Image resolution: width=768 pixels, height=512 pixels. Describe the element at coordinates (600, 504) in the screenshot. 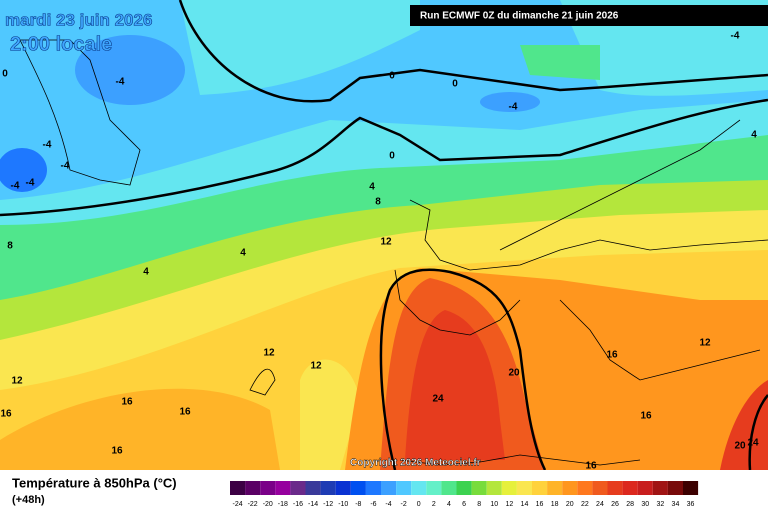

I see `colorbar-label: 24` at that location.